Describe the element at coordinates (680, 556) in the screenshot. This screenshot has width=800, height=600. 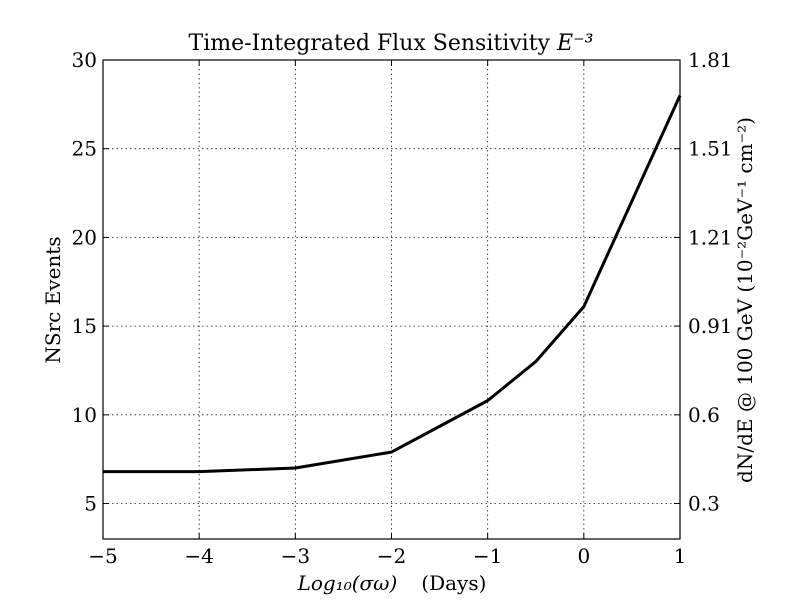
I see `x-tick-label: 1` at that location.